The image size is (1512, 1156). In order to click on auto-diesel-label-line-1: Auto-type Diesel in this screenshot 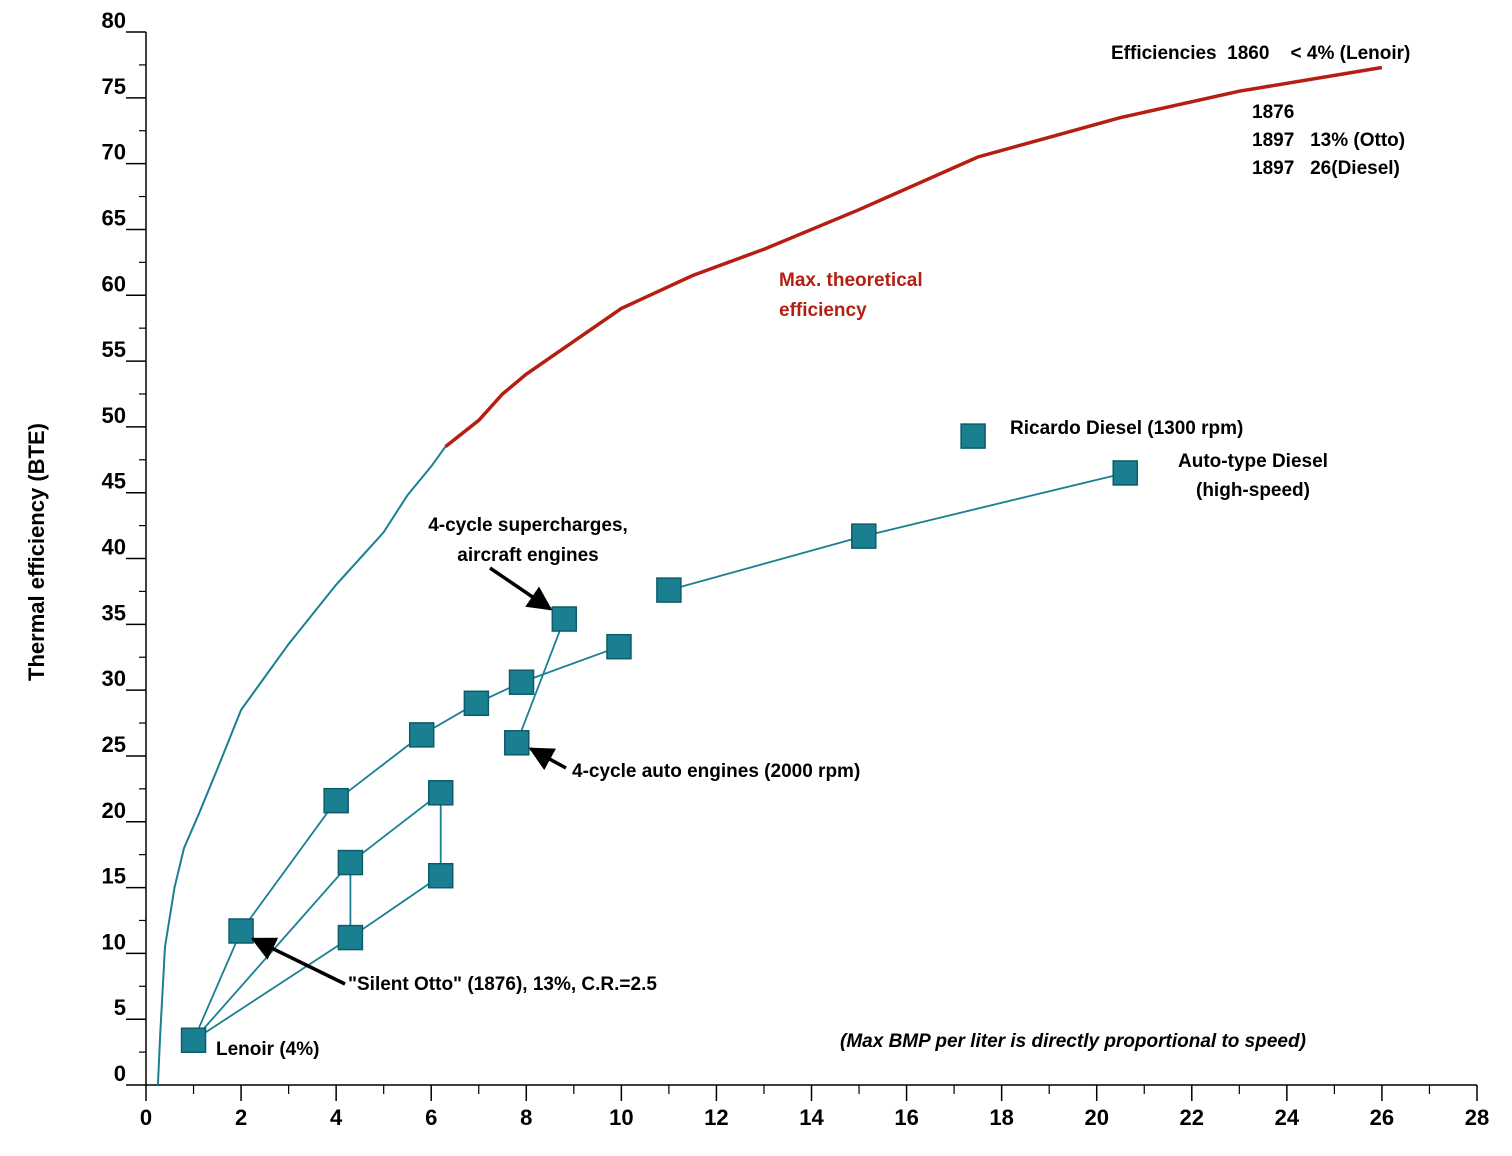, I will do `click(1253, 461)`.